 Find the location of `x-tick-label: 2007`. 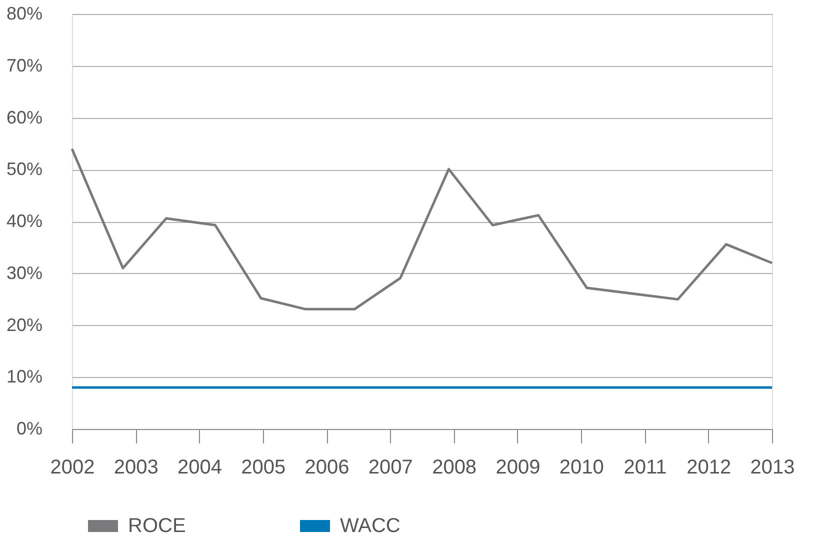

x-tick-label: 2007 is located at coordinates (390, 467).